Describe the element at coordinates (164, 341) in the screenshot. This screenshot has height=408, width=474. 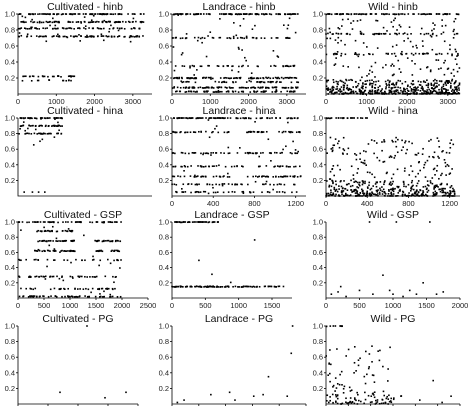
I see `y-tick-label: 0.8` at that location.